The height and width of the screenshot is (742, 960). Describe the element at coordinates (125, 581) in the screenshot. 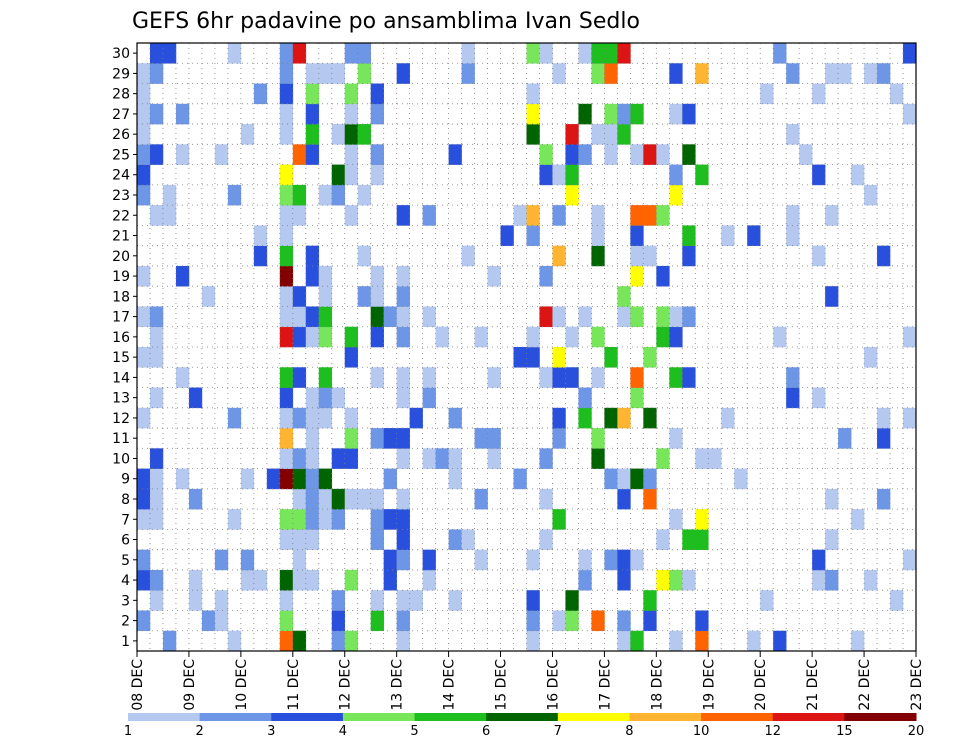

I see `y-tick-label: 4` at that location.